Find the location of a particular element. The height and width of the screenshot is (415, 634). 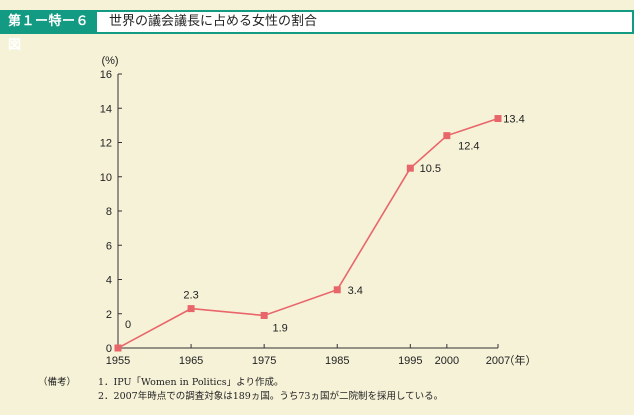

data-label: 10.5 is located at coordinates (430, 169).